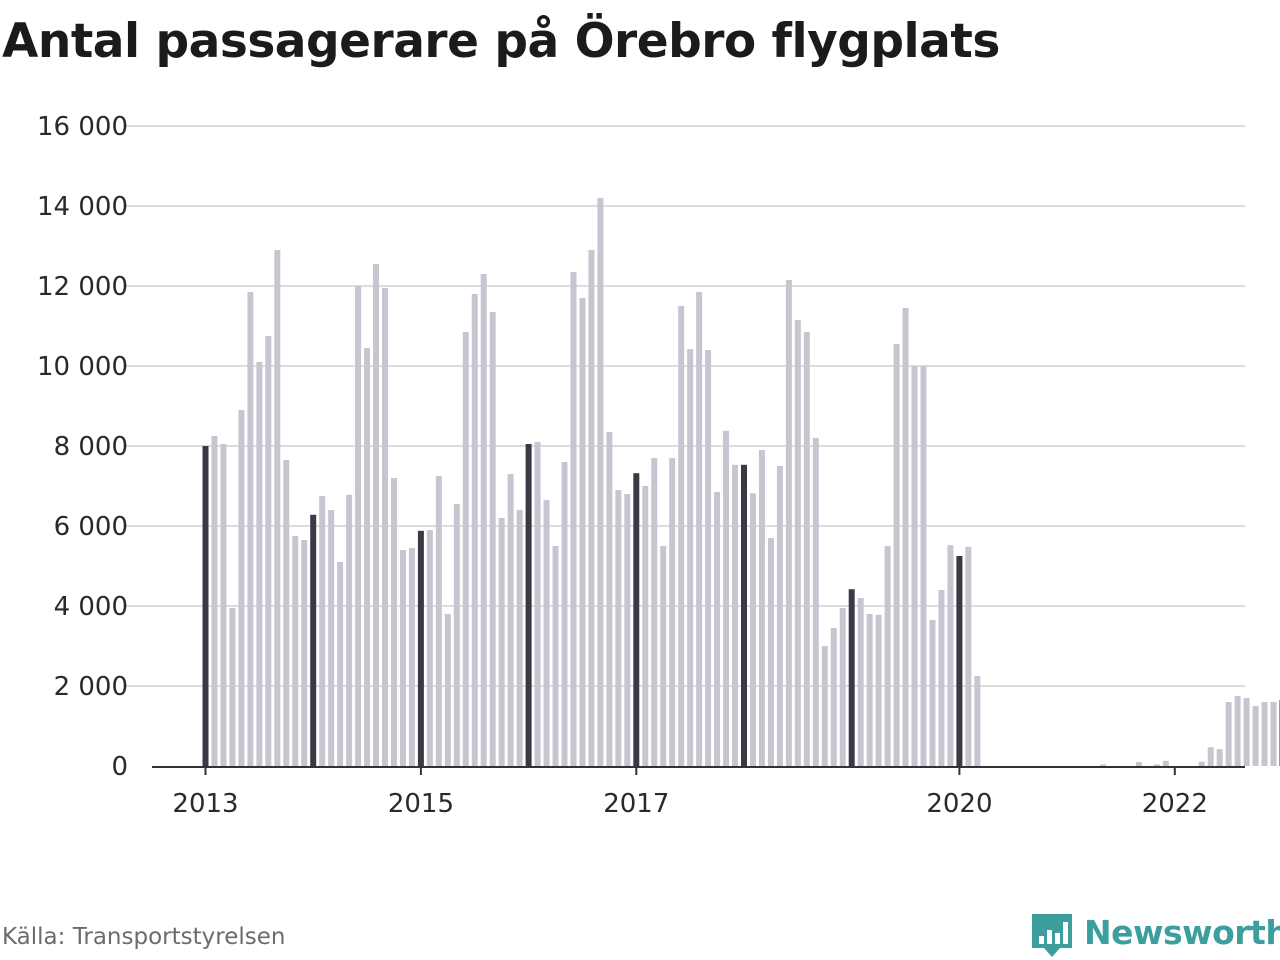  I want to click on chart-speech-bubble-icon, so click(1052, 935).